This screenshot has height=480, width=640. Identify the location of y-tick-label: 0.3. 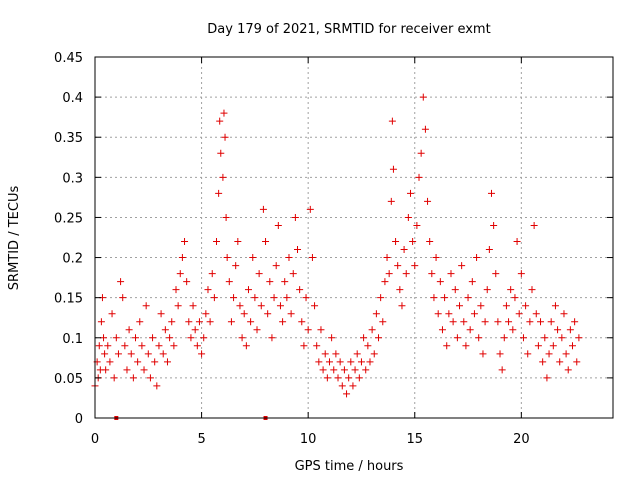
(72, 178).